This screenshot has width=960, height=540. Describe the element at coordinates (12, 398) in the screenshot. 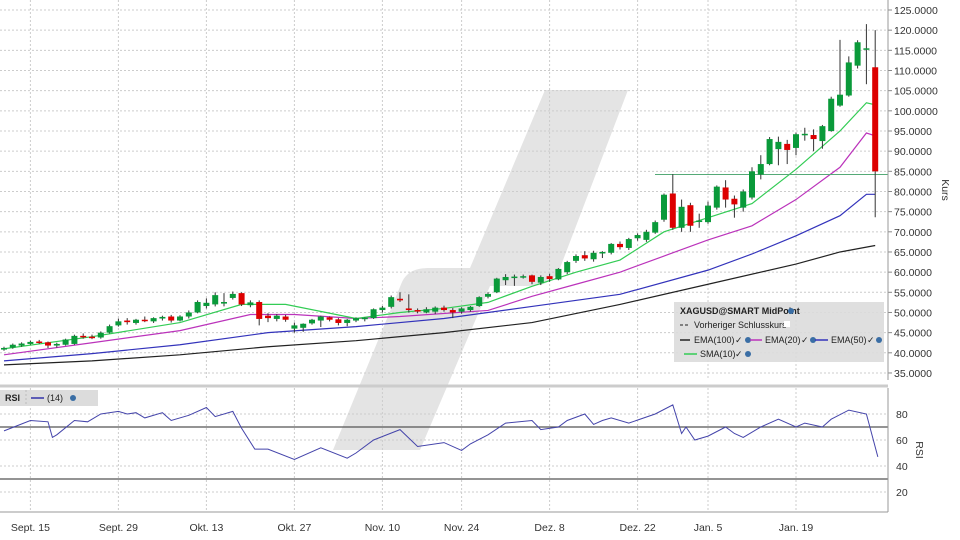

I see `rsi-label: RSI` at that location.